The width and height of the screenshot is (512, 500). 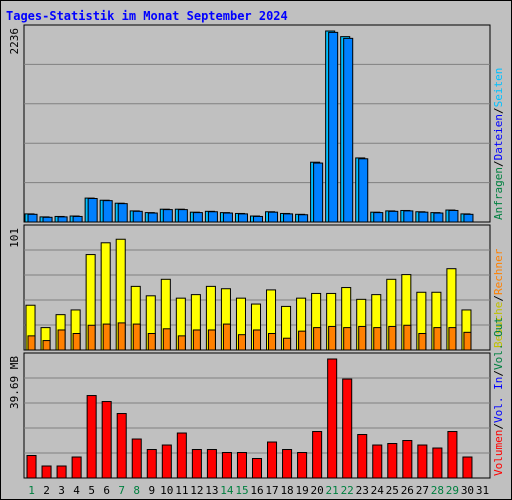 I want to click on bottom-legend-entry: Vol. In, so click(x=498, y=400).